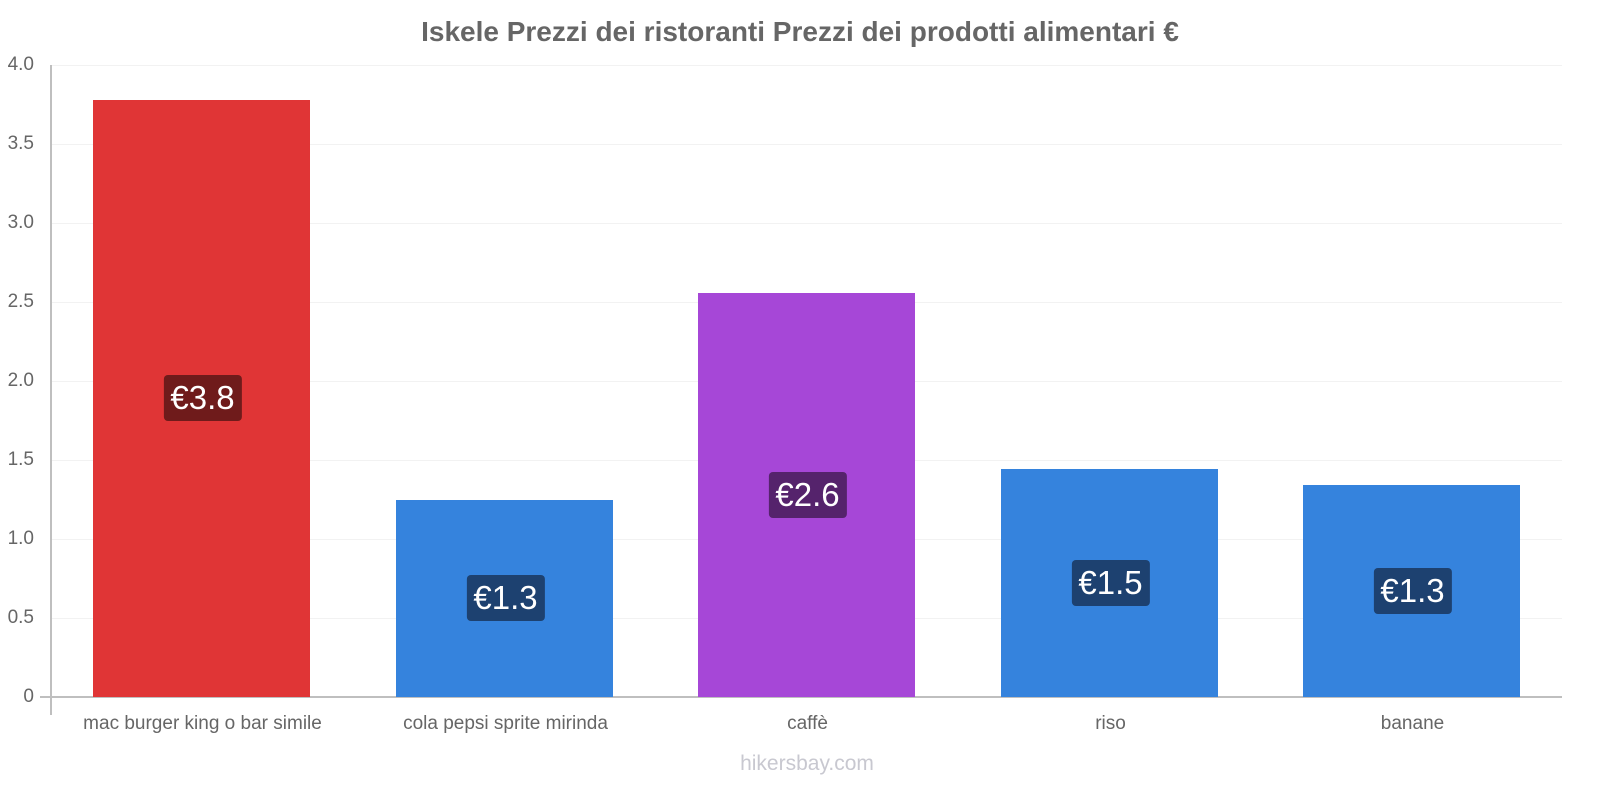 The width and height of the screenshot is (1600, 800). Describe the element at coordinates (807, 494) in the screenshot. I see `bar-value-label: €2.6` at that location.